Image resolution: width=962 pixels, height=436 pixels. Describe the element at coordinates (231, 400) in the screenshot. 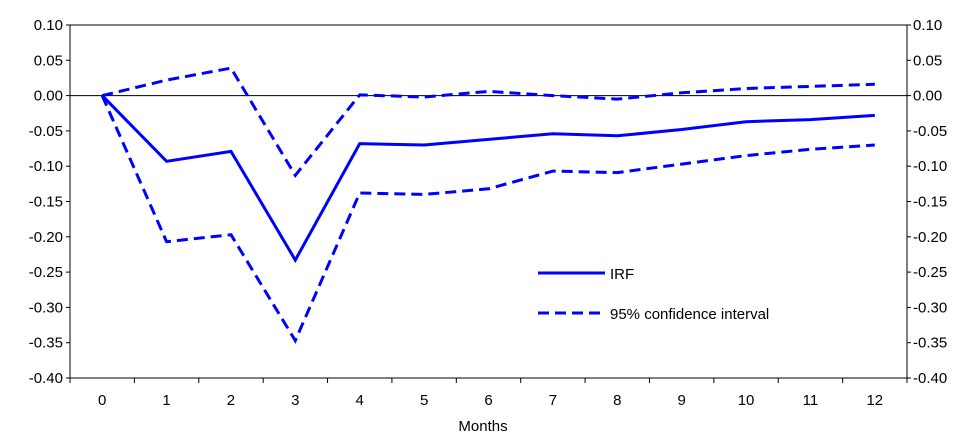

I see `x-tick-label: 2` at that location.